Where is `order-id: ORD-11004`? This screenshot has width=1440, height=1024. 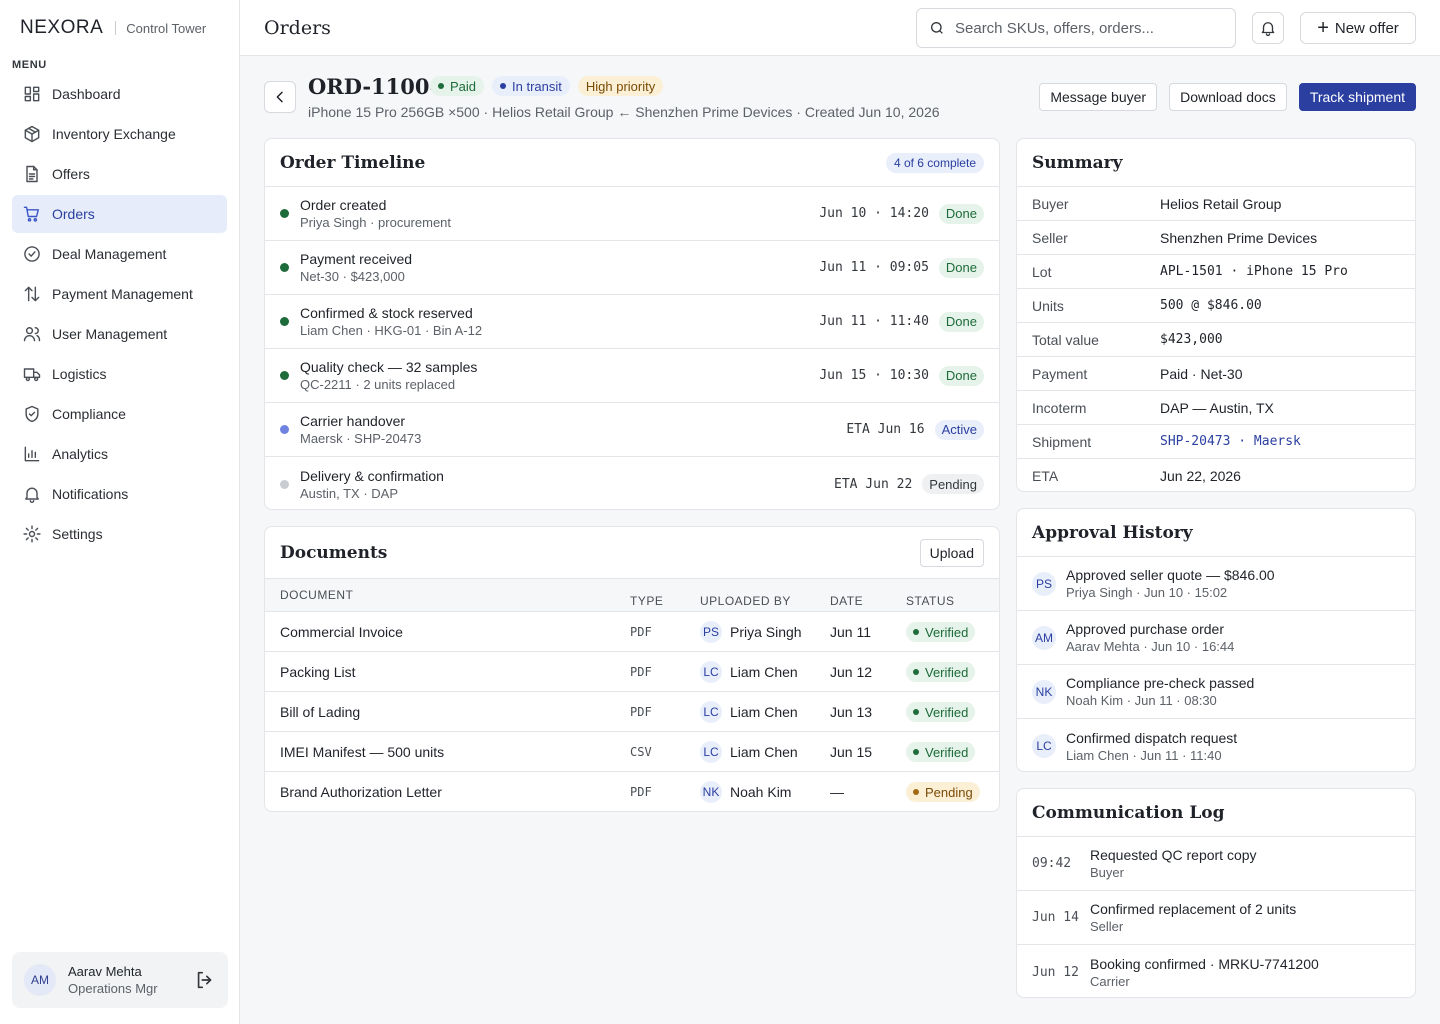 order-id: ORD-11004 is located at coordinates (376, 86).